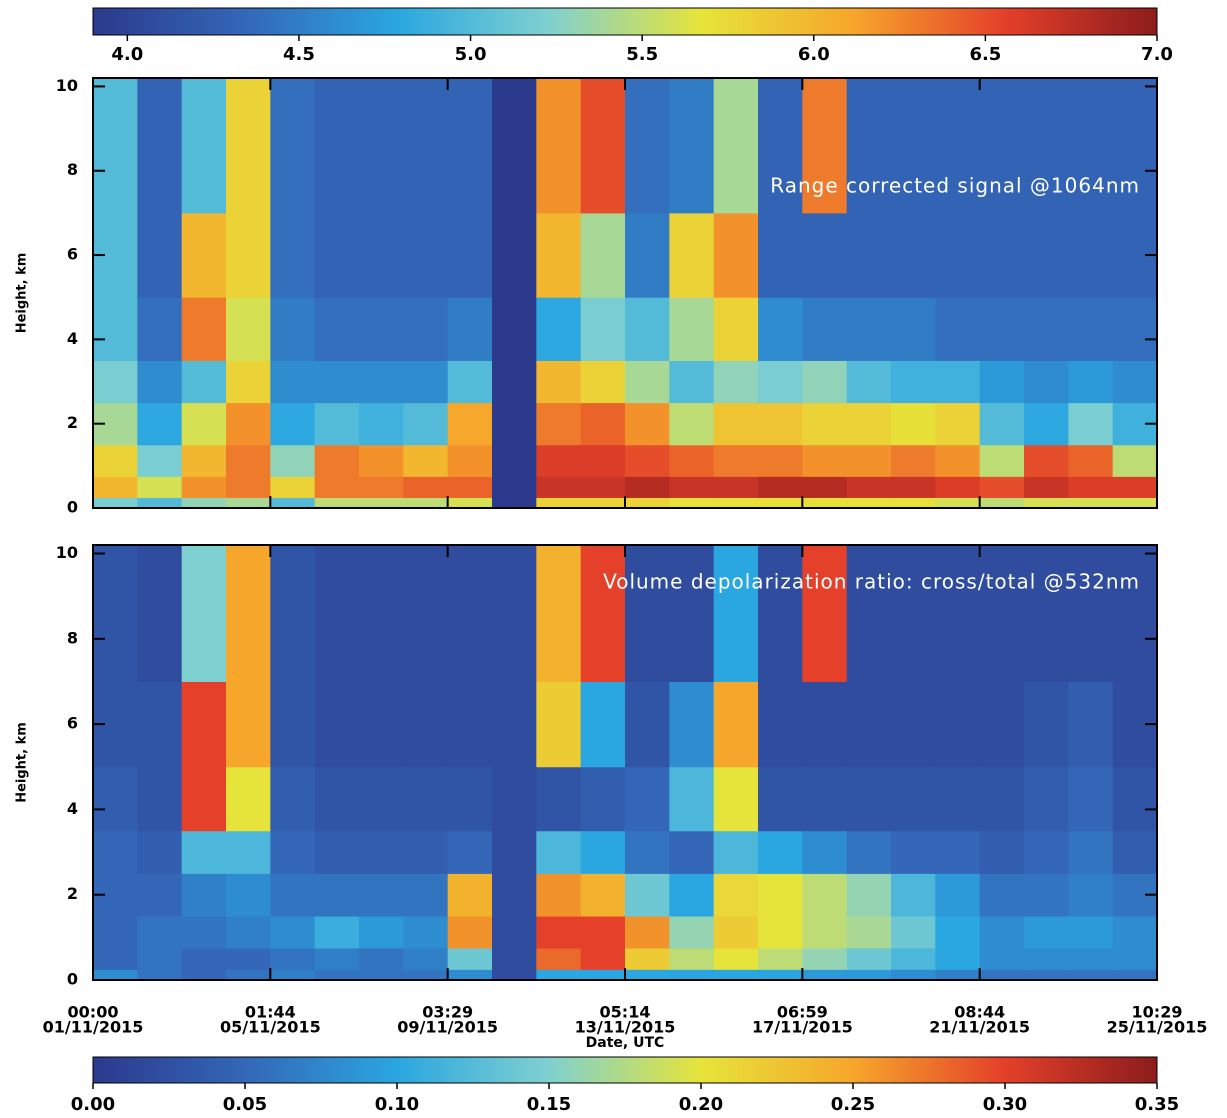  I want to click on y-axis-label: Height, km, so click(22, 762).